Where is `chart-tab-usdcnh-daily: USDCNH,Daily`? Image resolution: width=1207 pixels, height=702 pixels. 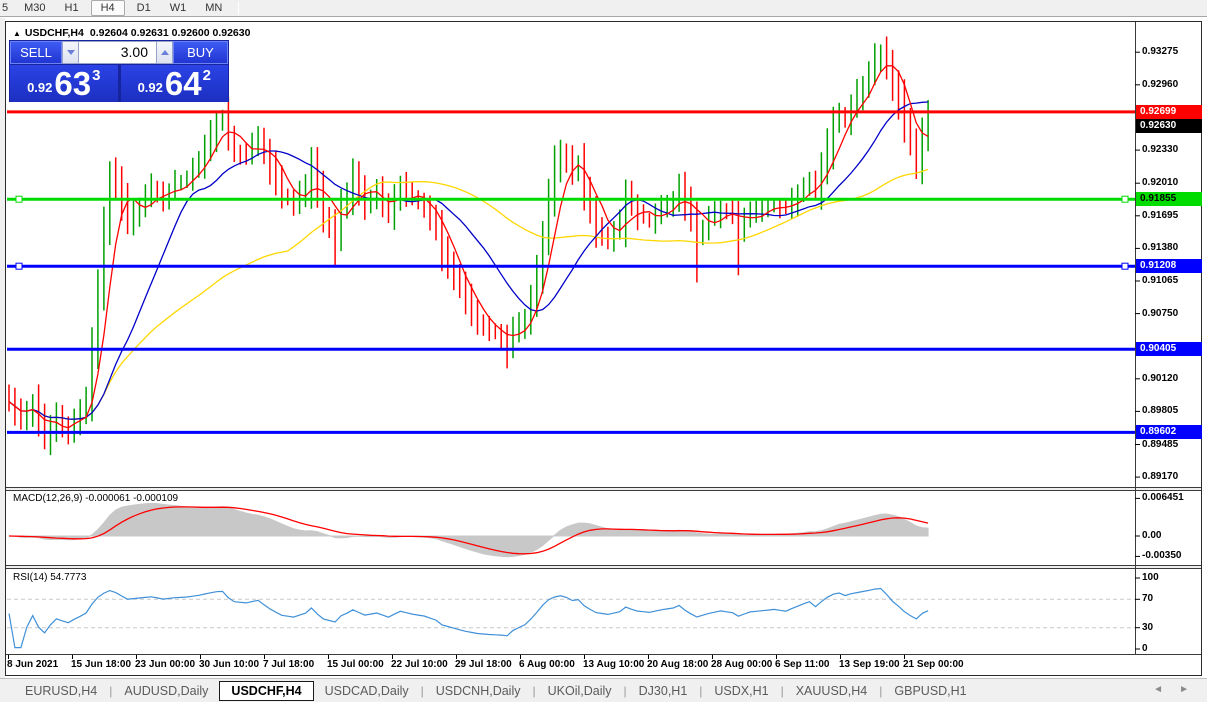
chart-tab-usdcnh-daily: USDCNH,Daily is located at coordinates (478, 690).